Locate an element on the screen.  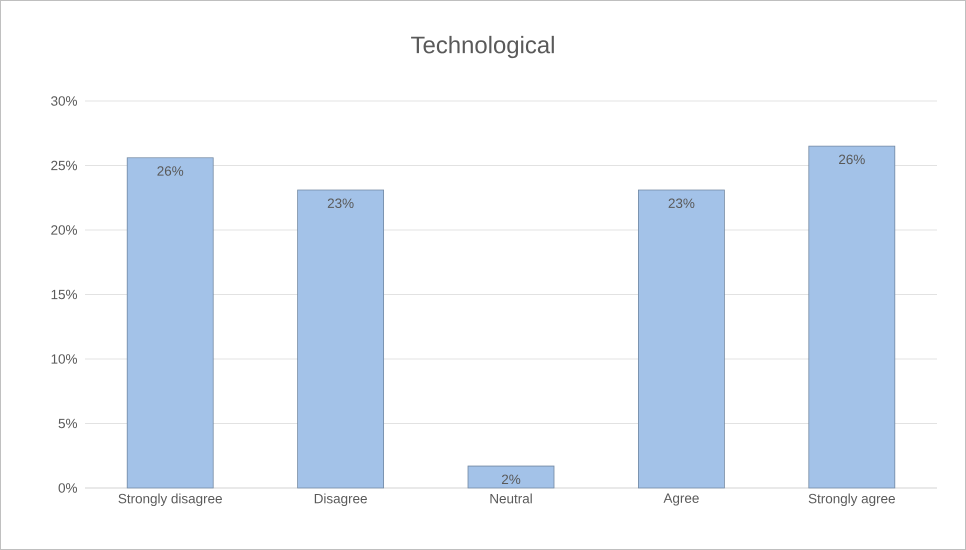
x-tick-label: Agree is located at coordinates (681, 500).